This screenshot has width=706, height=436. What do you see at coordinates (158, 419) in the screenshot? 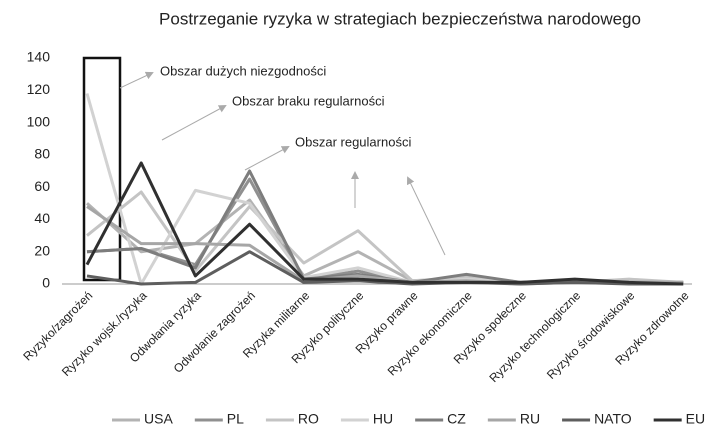
I see `legend-label: USA` at bounding box center [158, 419].